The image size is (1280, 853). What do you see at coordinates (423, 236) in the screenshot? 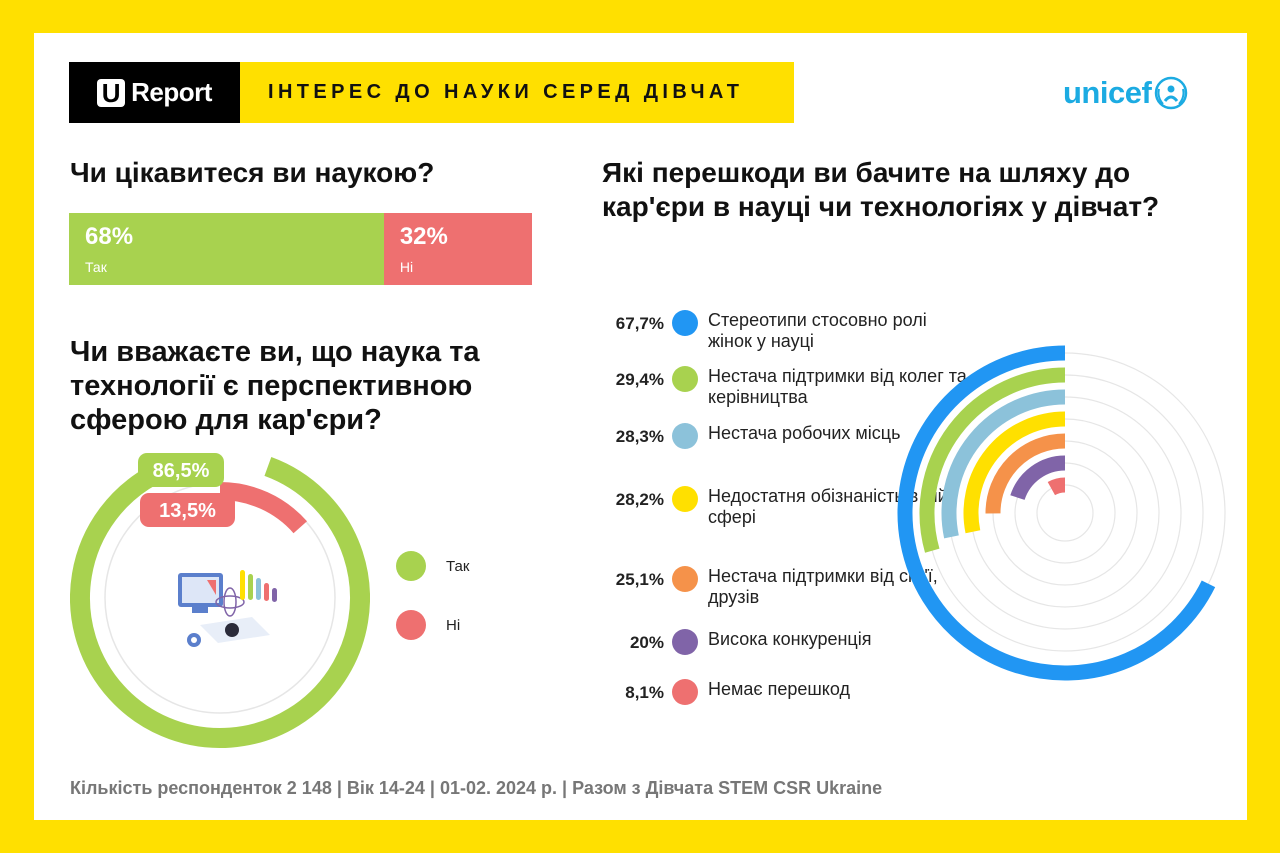
I see `bar-value-label: 32%` at bounding box center [423, 236].